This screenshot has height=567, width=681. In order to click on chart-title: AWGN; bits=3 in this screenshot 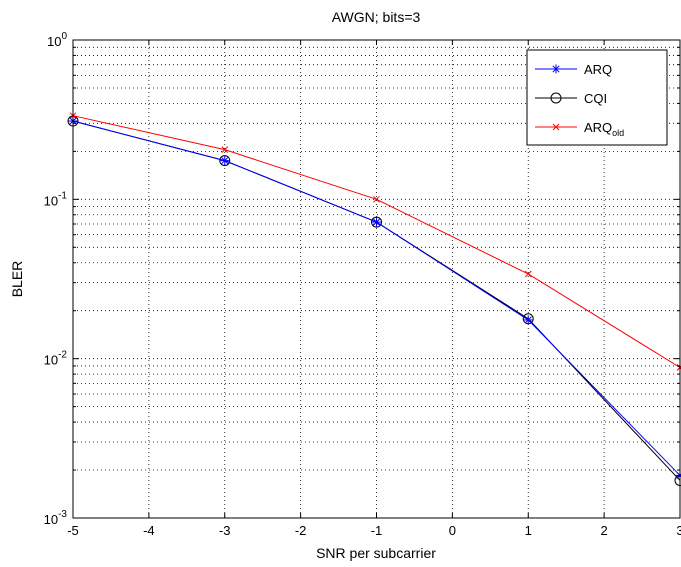, I will do `click(376, 17)`.